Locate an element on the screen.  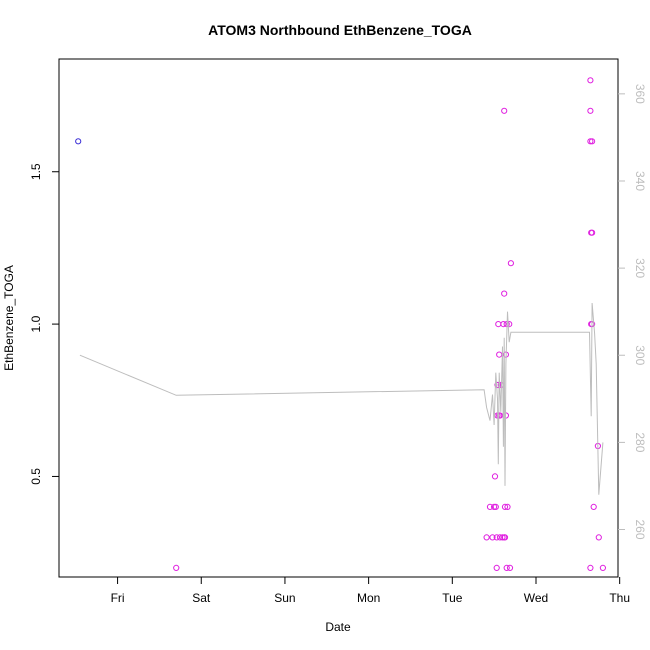
y-right-tick-label: 320 is located at coordinates (640, 268).